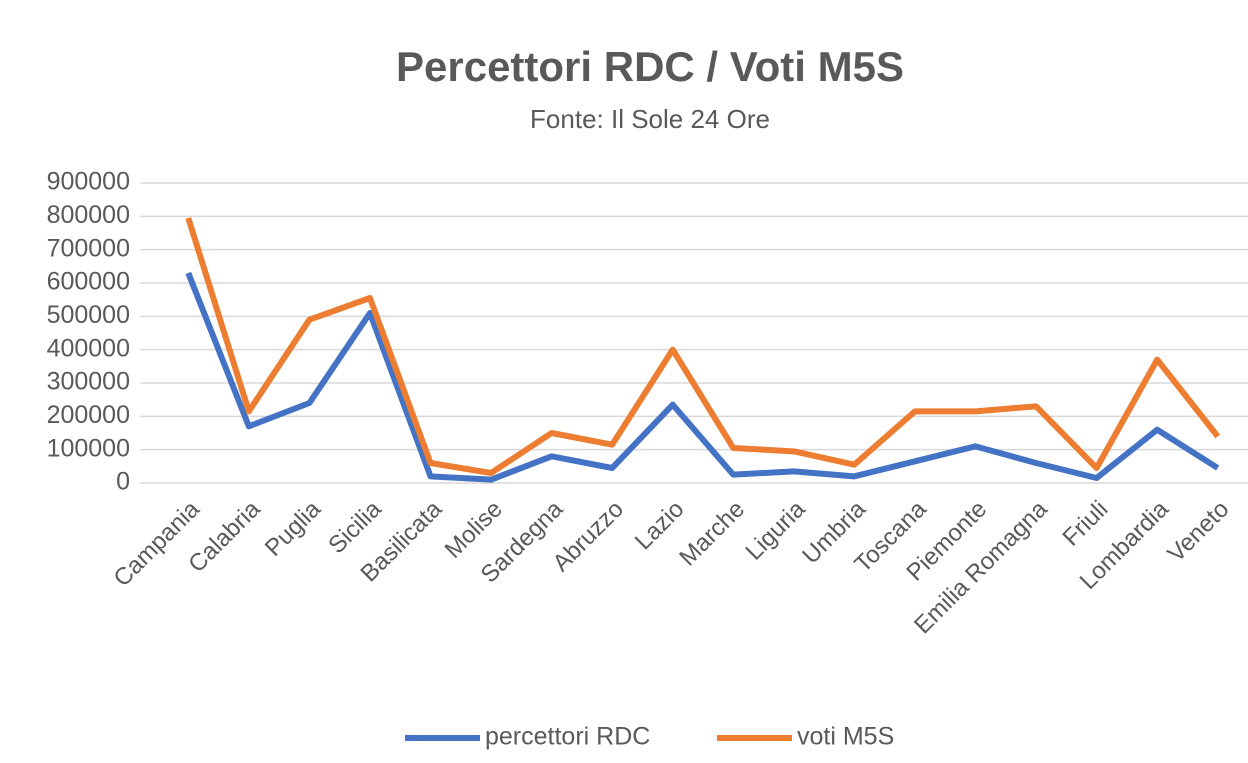  What do you see at coordinates (712, 534) in the screenshot?
I see `x-tick-label: Marche` at bounding box center [712, 534].